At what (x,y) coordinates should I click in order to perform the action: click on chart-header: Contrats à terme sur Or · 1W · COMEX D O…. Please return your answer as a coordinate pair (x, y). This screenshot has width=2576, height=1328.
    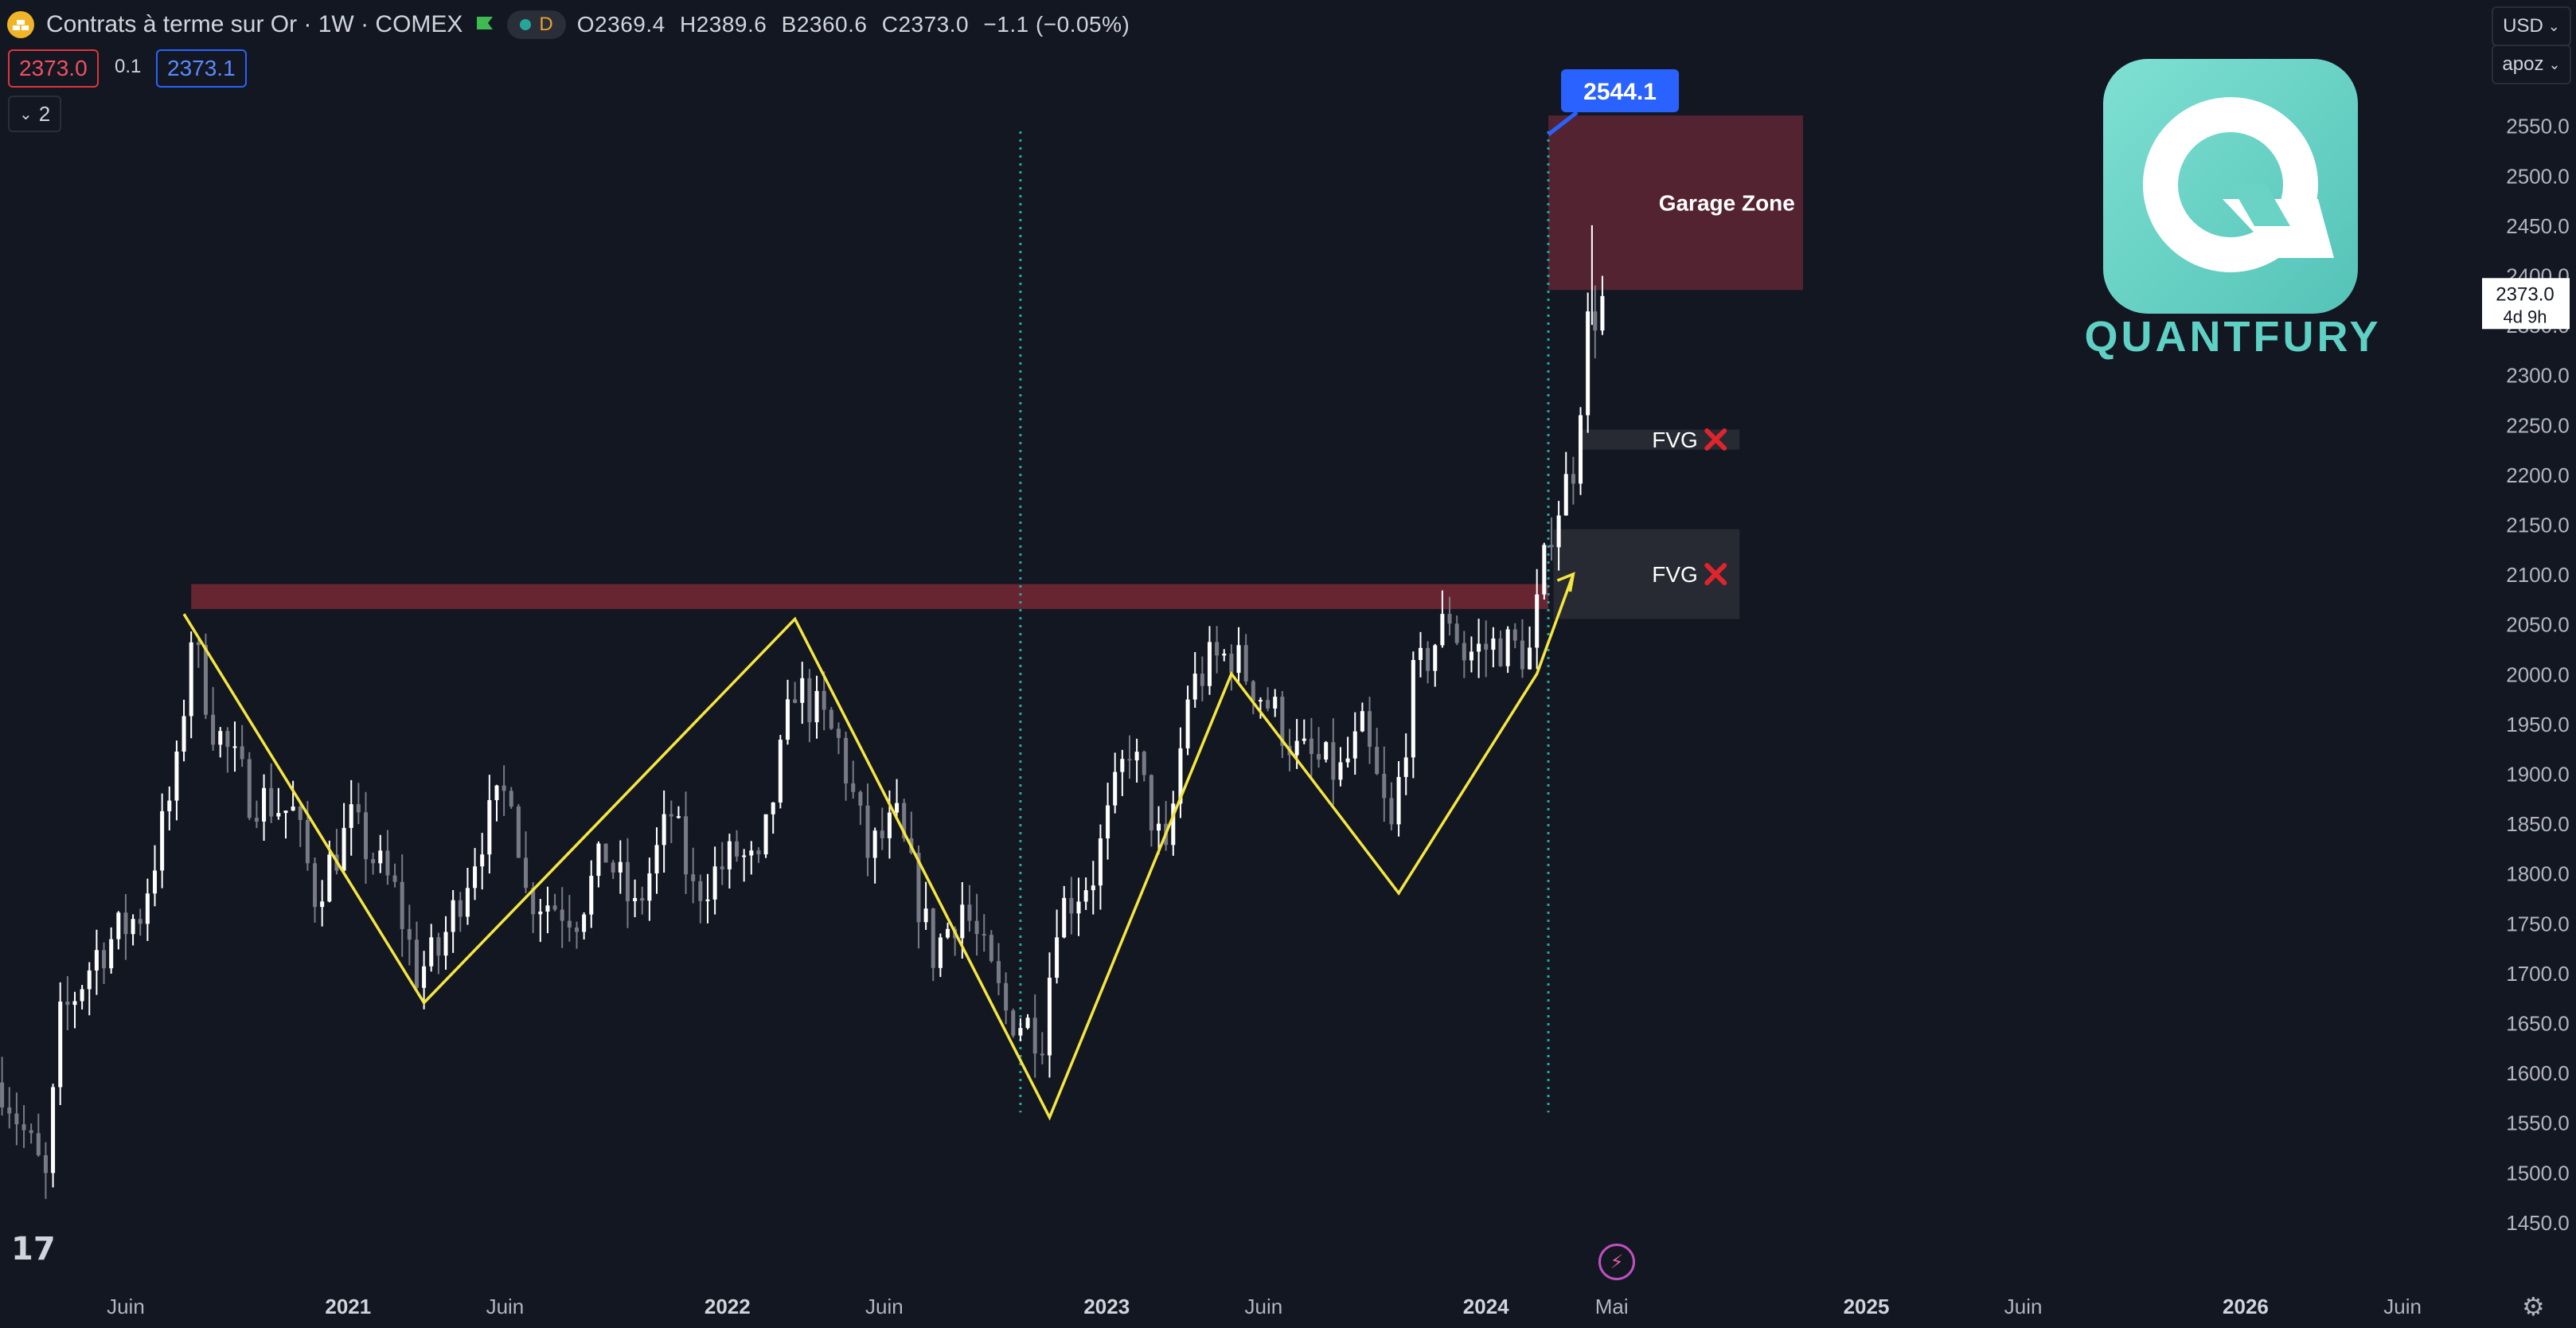
    Looking at the image, I should click on (565, 25).